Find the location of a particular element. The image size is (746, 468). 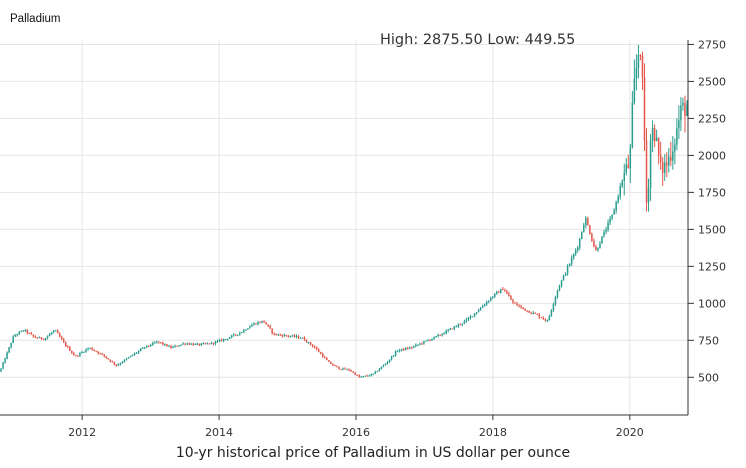

y-tick-label: 2000 is located at coordinates (712, 155).